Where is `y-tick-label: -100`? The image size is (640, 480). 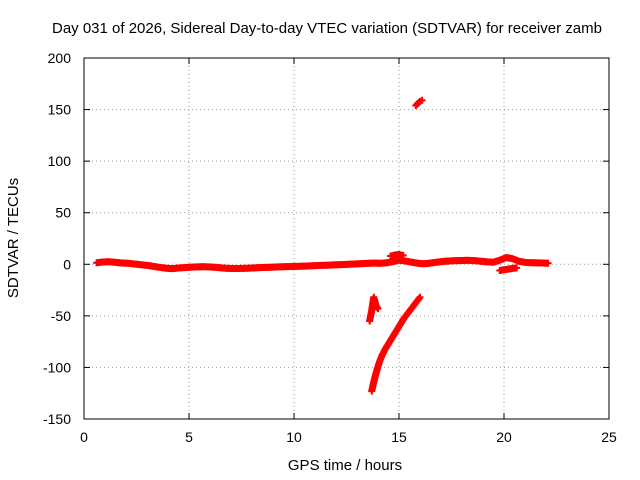 y-tick-label: -100 is located at coordinates (57, 367).